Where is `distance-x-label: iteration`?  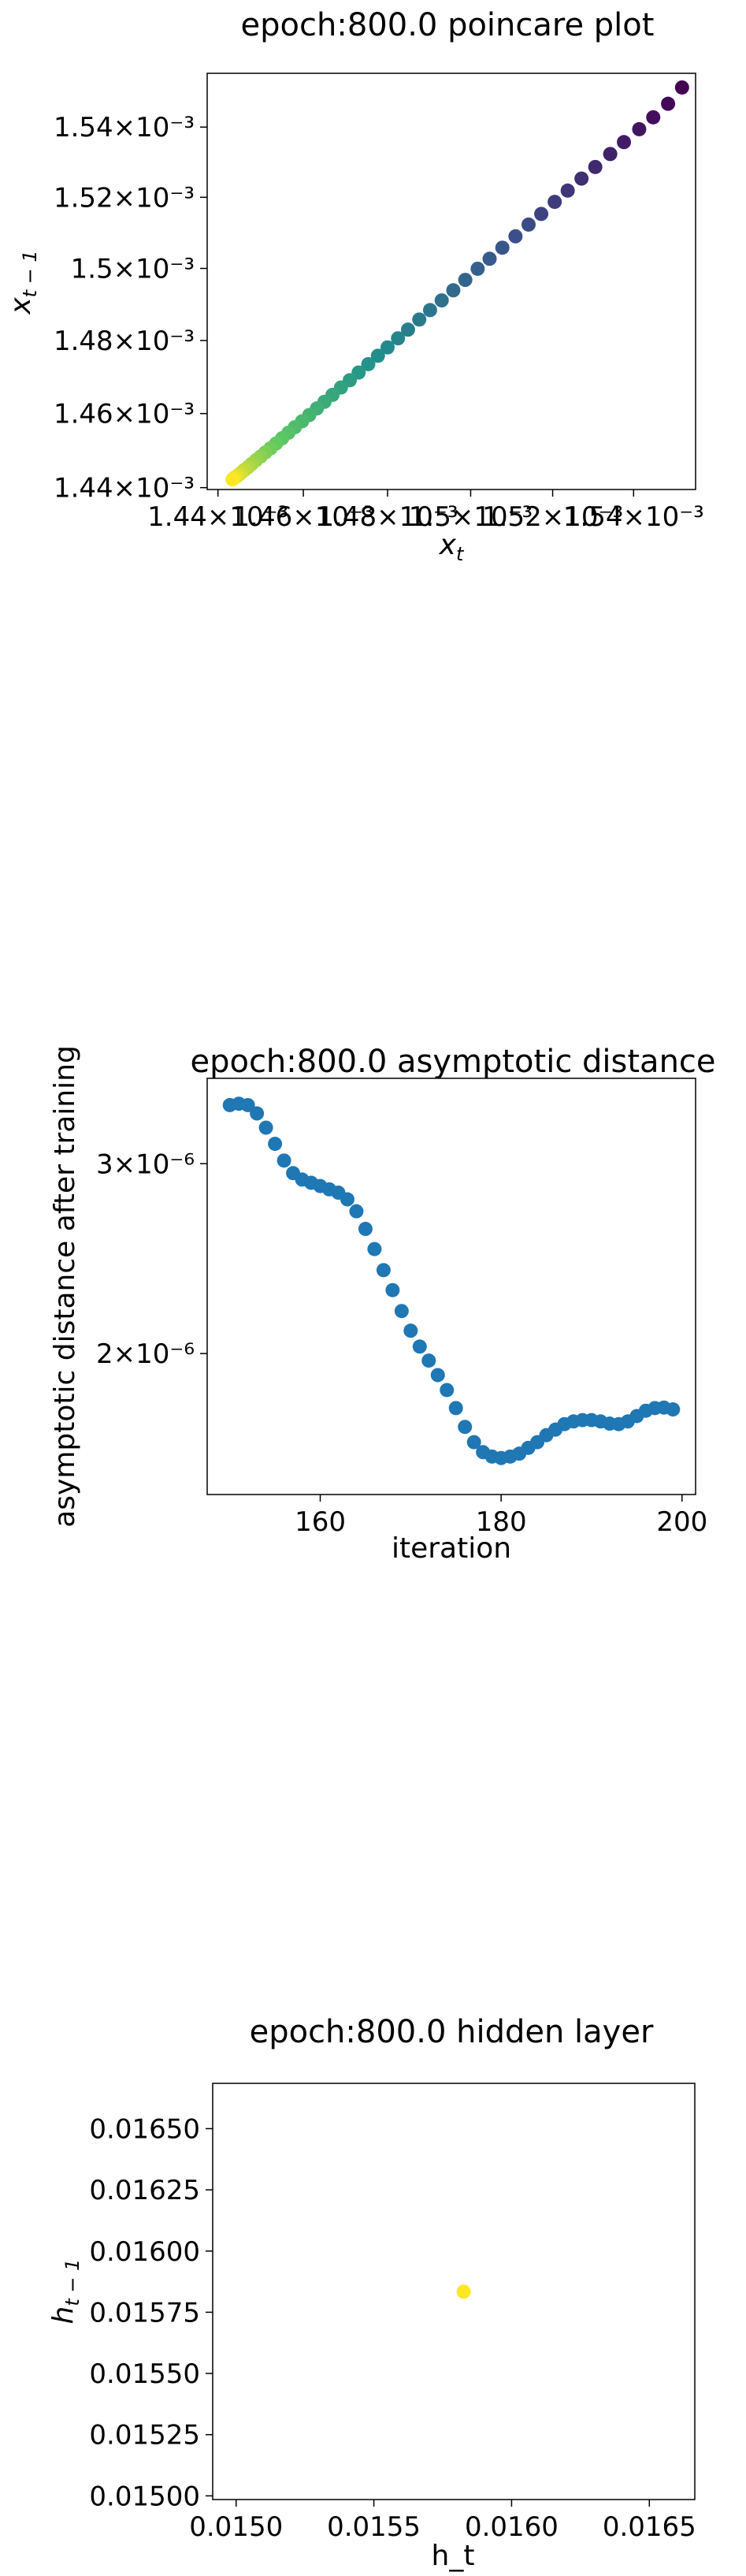
distance-x-label: iteration is located at coordinates (451, 1548).